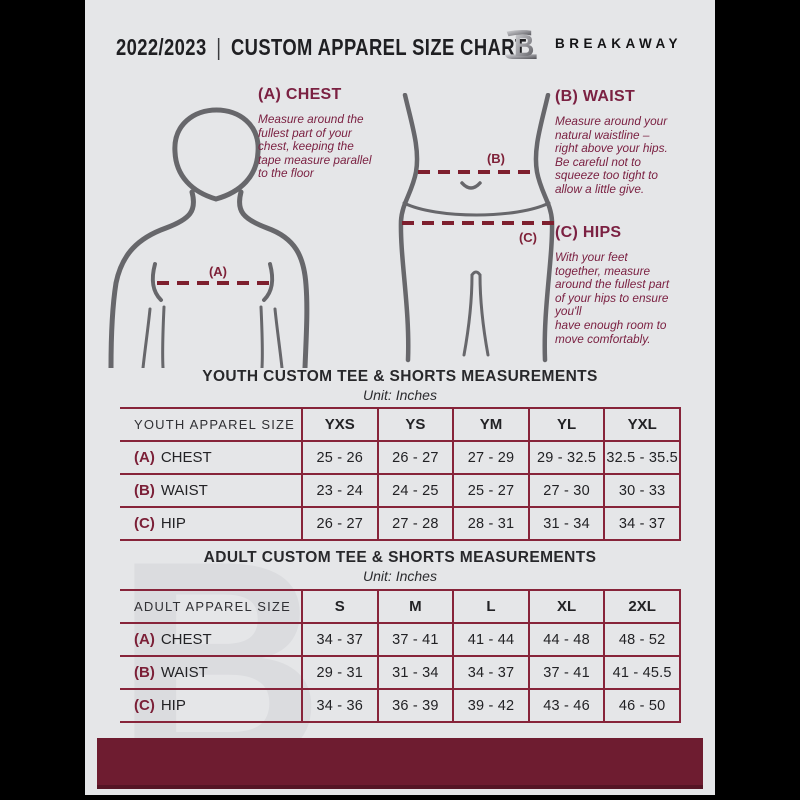 This screenshot has width=800, height=800. What do you see at coordinates (566, 424) in the screenshot?
I see `size-column-header: YL` at bounding box center [566, 424].